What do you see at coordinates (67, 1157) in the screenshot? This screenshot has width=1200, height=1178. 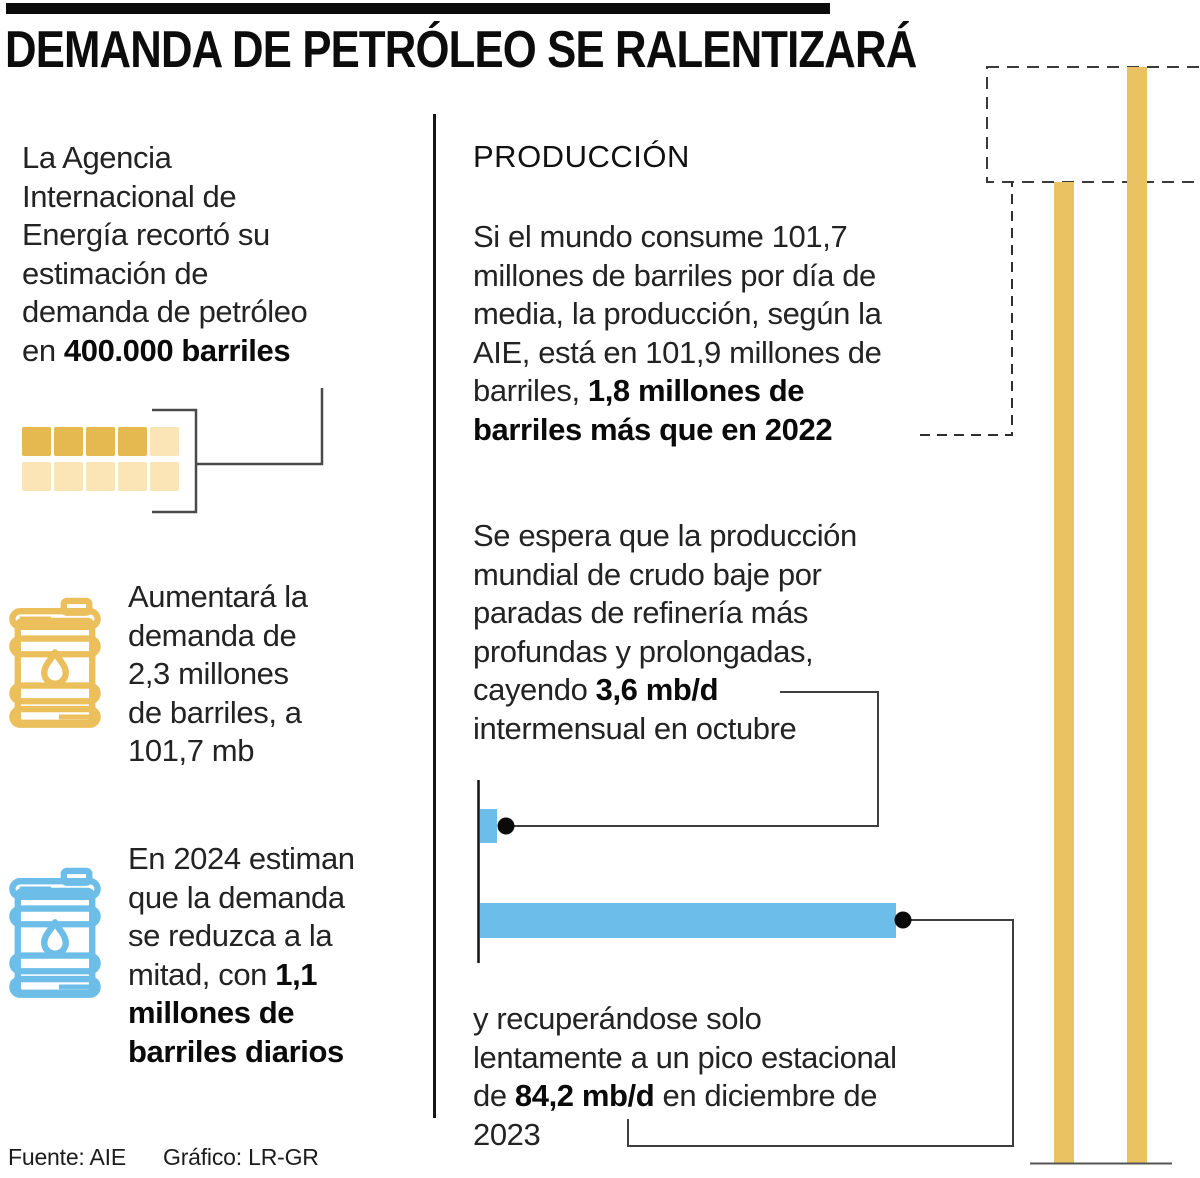 I see `footer-source: Fuente: AIE` at bounding box center [67, 1157].